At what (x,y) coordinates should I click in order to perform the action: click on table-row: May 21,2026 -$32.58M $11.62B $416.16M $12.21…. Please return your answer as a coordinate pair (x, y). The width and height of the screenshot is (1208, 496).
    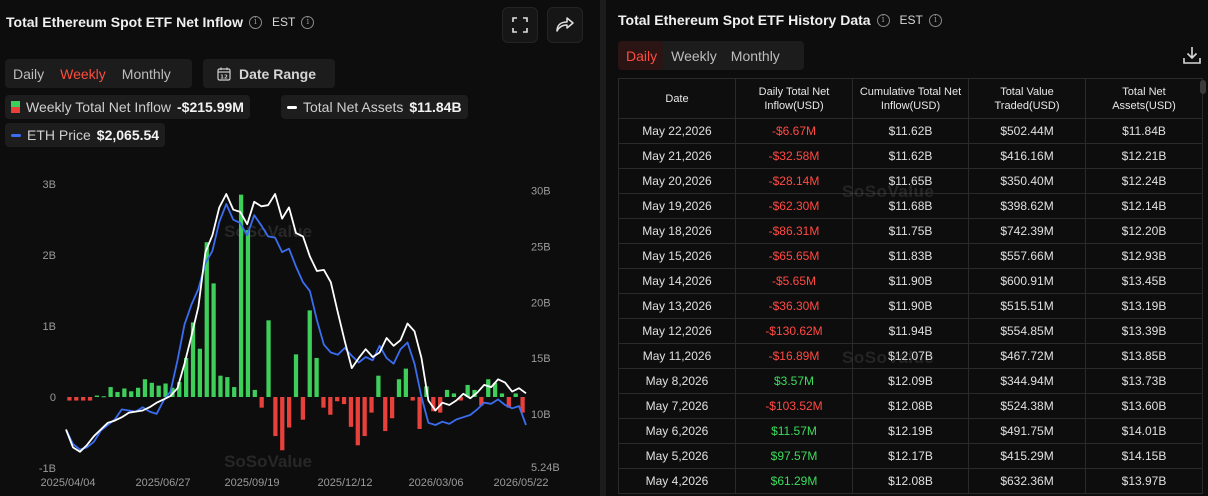
    Looking at the image, I should click on (910, 156).